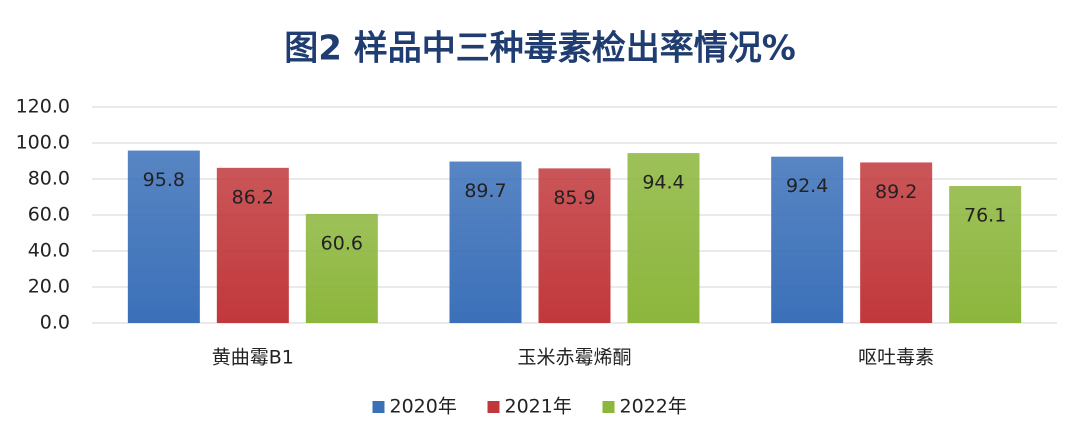 The width and height of the screenshot is (1080, 441). I want to click on data-label: 86.2, so click(253, 197).